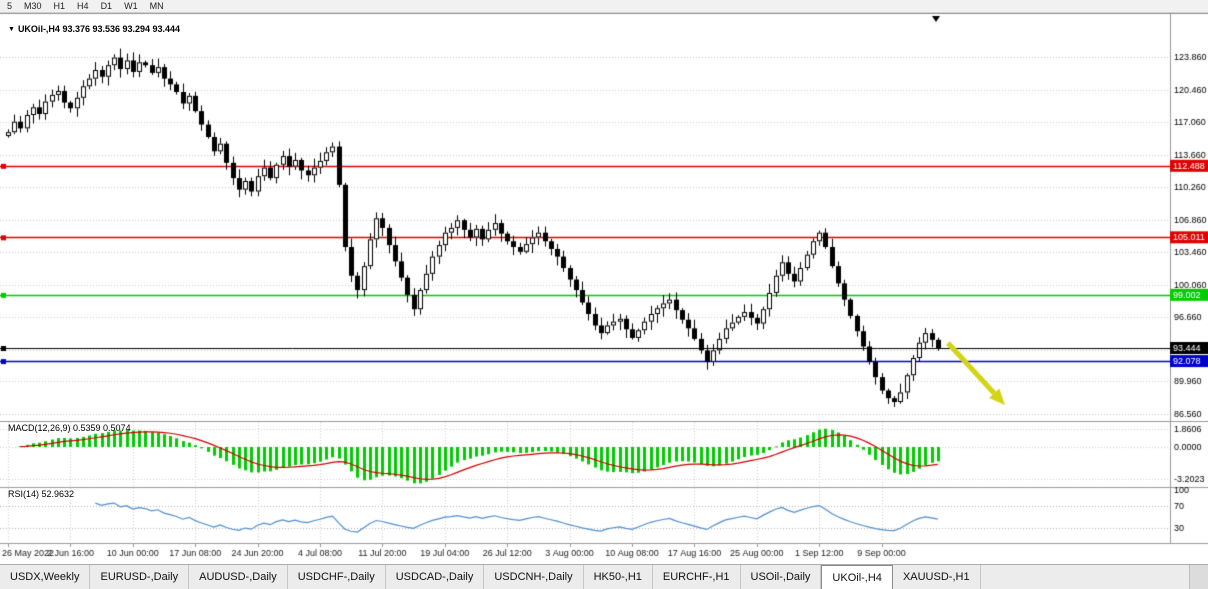 This screenshot has height=589, width=1208. Describe the element at coordinates (33, 6) in the screenshot. I see `timeframe-button-m30: M30` at that location.